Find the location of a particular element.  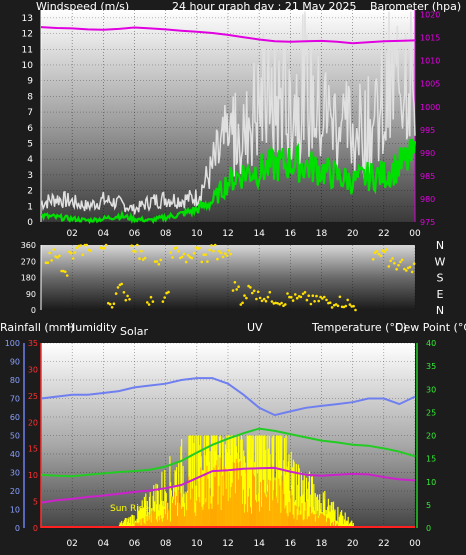

rain-y-tick: 25 is located at coordinates (33, 396).